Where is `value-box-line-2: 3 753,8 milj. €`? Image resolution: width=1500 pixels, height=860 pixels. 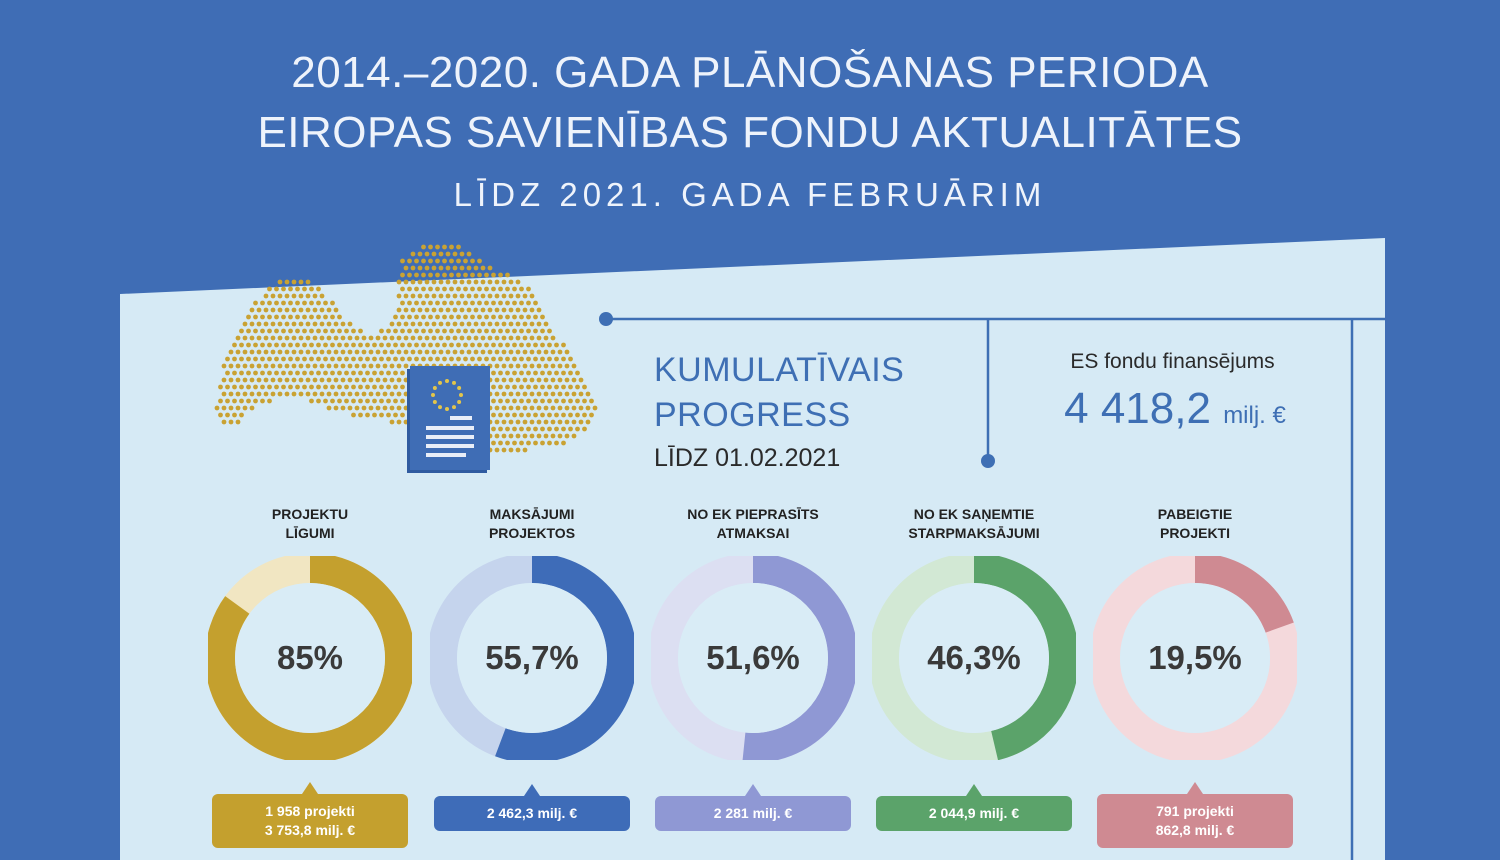
value-box-line-2: 3 753,8 milj. € is located at coordinates (310, 830).